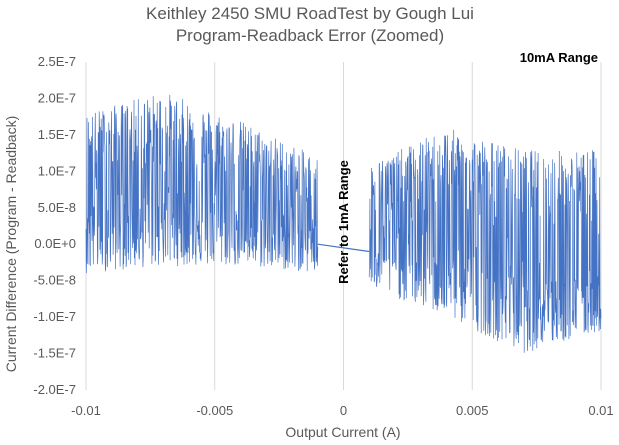 Image resolution: width=619 pixels, height=445 pixels. Describe the element at coordinates (57, 207) in the screenshot. I see `y-tick-label: 5.0E-8` at that location.